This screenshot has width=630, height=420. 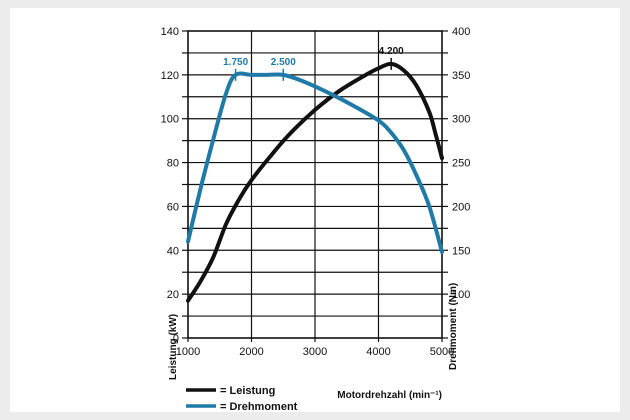 I want to click on right-axis-ticks: 100 150 200 250 300 350 400, so click(x=456, y=182).